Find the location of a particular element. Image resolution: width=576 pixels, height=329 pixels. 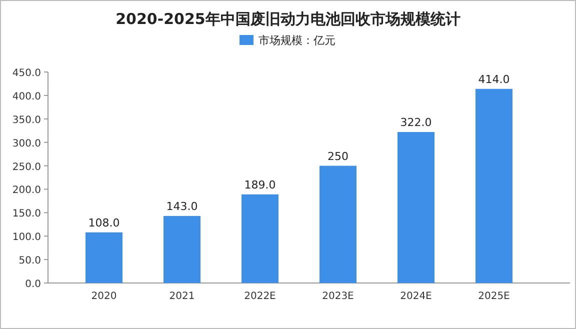

y-tick-label: 450.0 is located at coordinates (26, 73).